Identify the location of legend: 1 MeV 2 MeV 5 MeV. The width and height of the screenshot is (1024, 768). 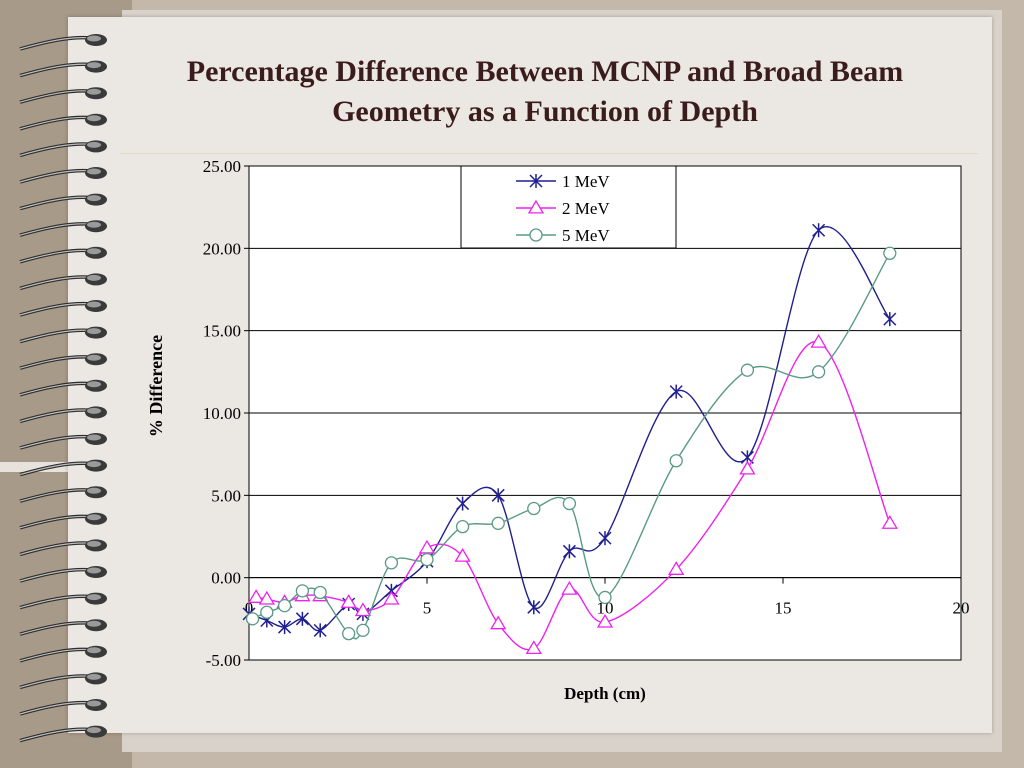
(568, 207).